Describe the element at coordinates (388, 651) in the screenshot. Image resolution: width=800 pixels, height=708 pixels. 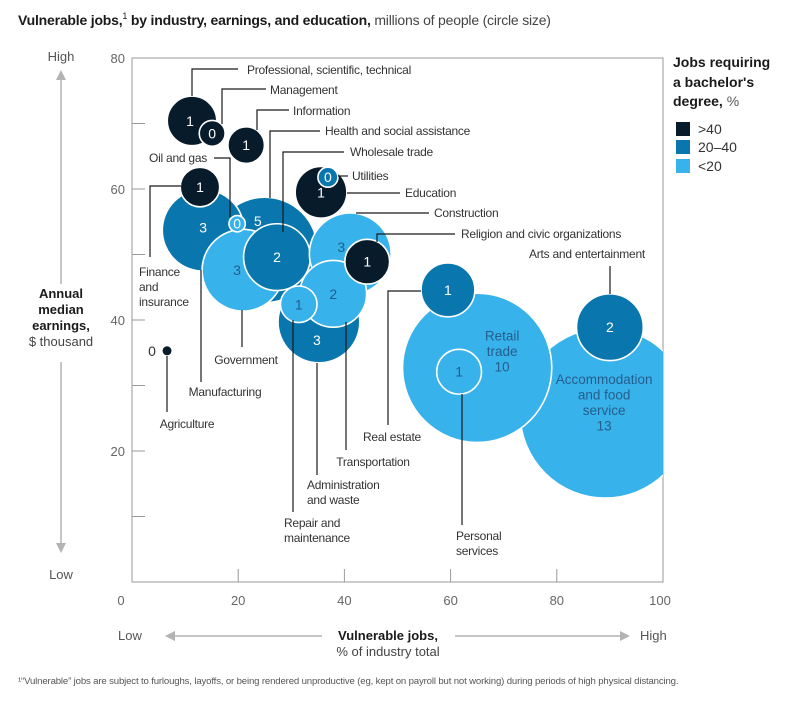
I see `x-axis-unit: % of industry total` at that location.